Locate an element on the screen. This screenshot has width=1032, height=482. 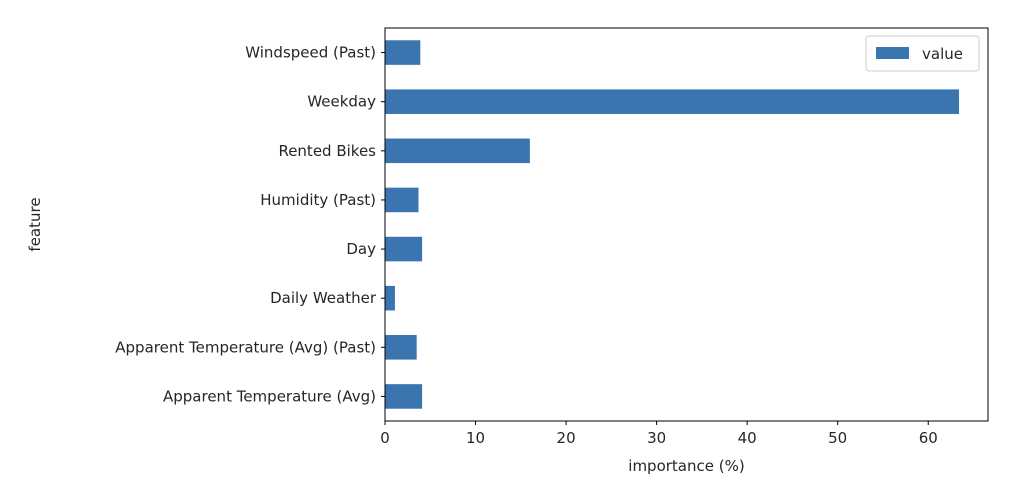
legend-entry-value: value is located at coordinates (942, 54).